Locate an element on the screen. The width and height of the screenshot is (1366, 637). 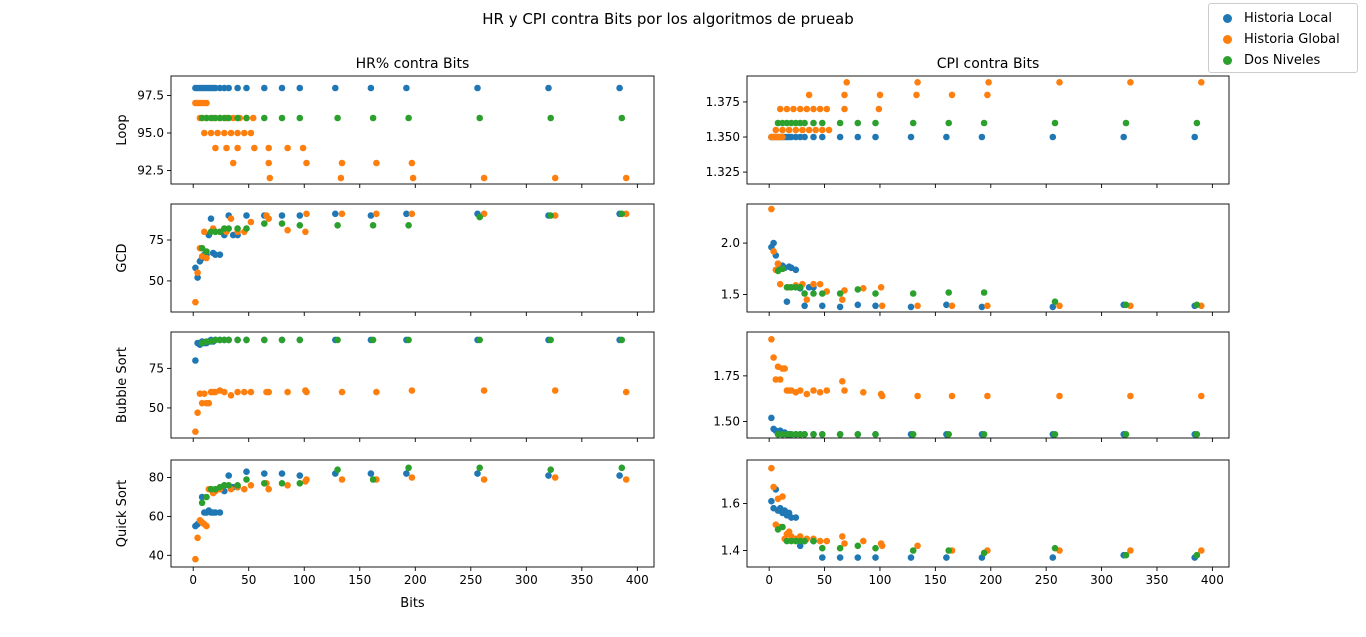
y-tick-label: 75 is located at coordinates (156, 240).